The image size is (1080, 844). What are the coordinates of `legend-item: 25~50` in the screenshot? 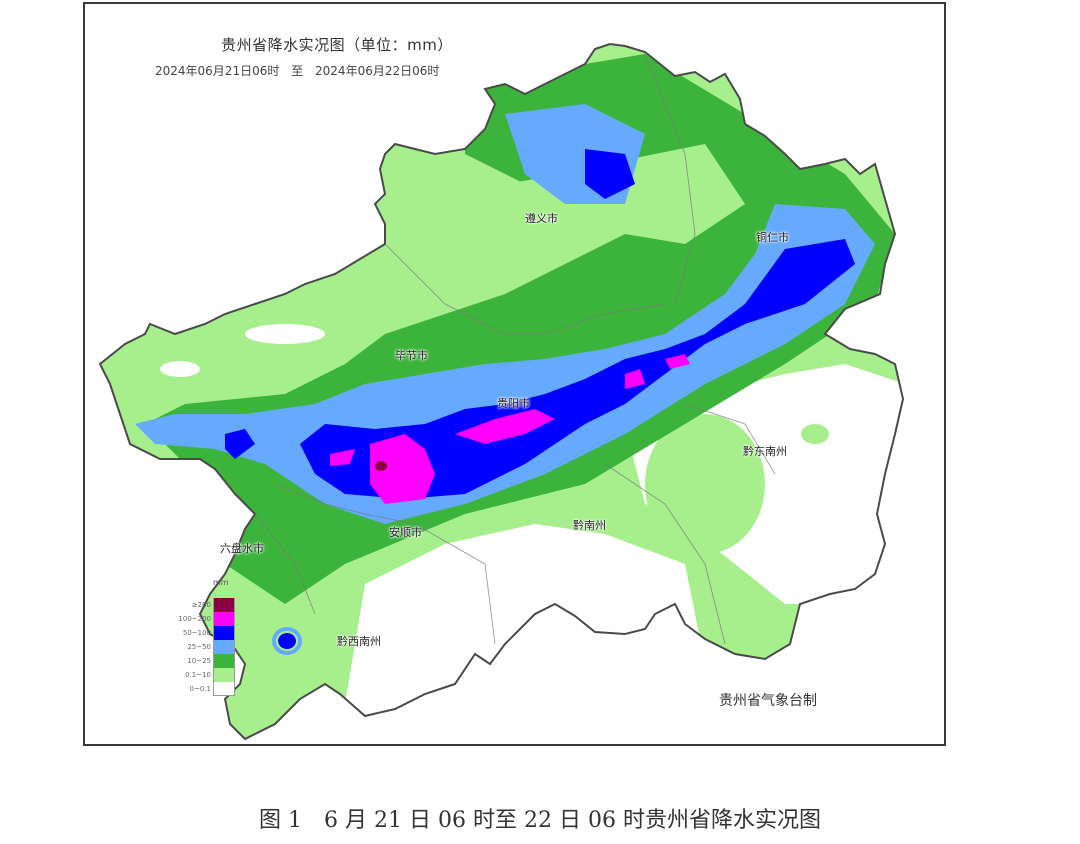 It's located at (186, 647).